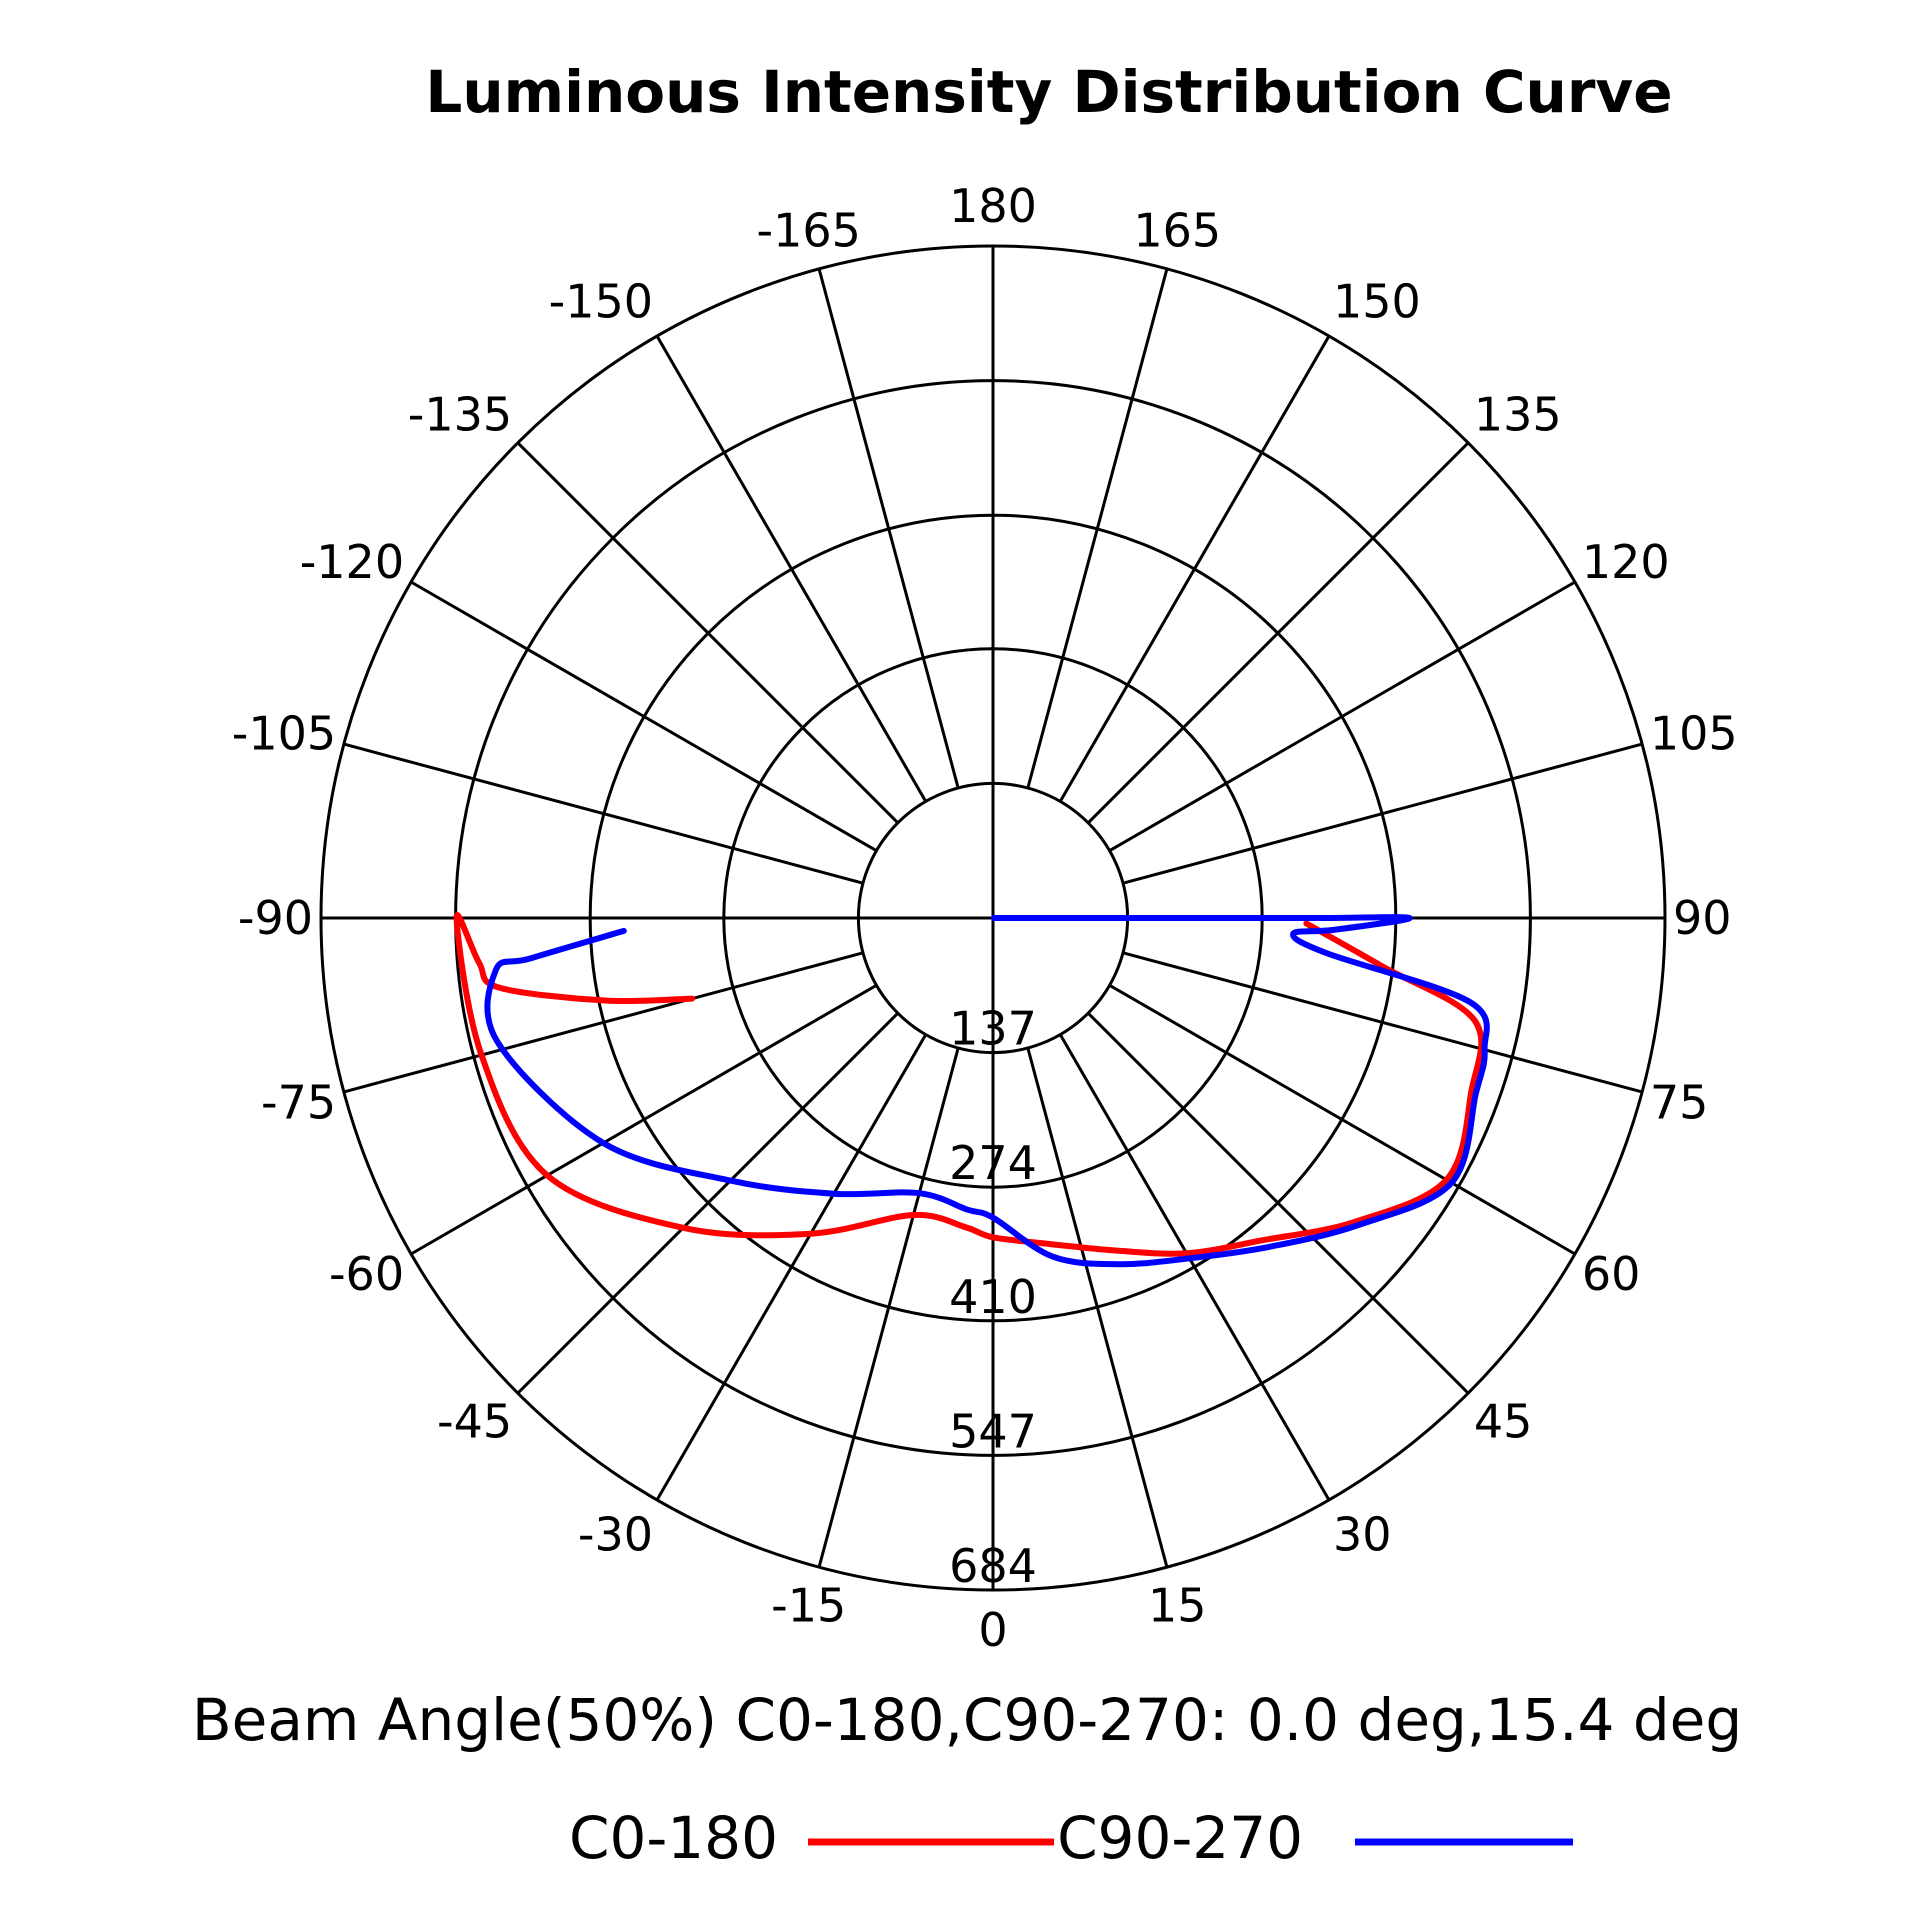  What do you see at coordinates (1177, 230) in the screenshot?
I see `angle-tick-label: 165` at bounding box center [1177, 230].